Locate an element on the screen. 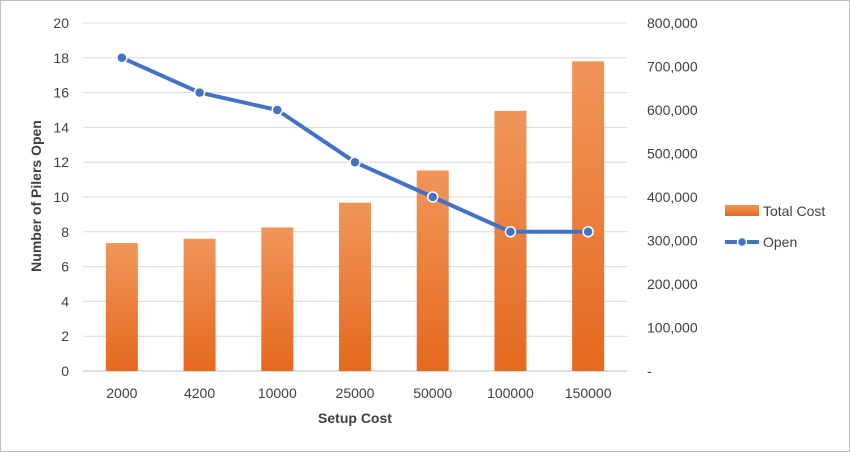  x-axis-tick-label: 25000 is located at coordinates (355, 393).